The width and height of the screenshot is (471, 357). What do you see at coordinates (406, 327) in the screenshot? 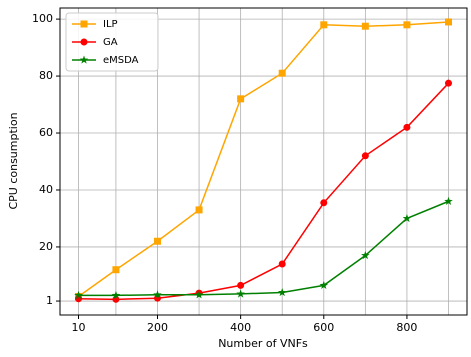
I see `x-tick-label: 800` at bounding box center [406, 327].